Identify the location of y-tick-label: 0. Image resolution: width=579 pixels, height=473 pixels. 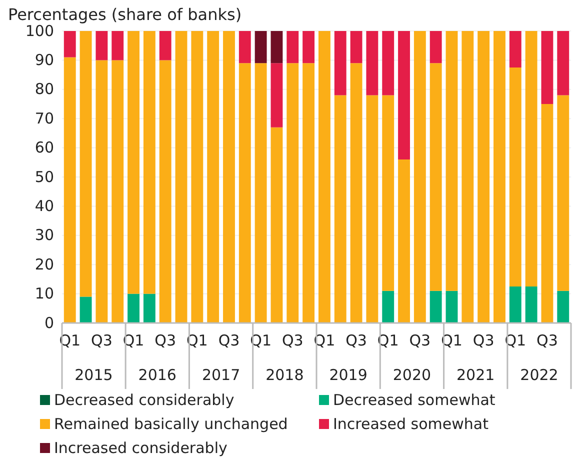
(49, 323).